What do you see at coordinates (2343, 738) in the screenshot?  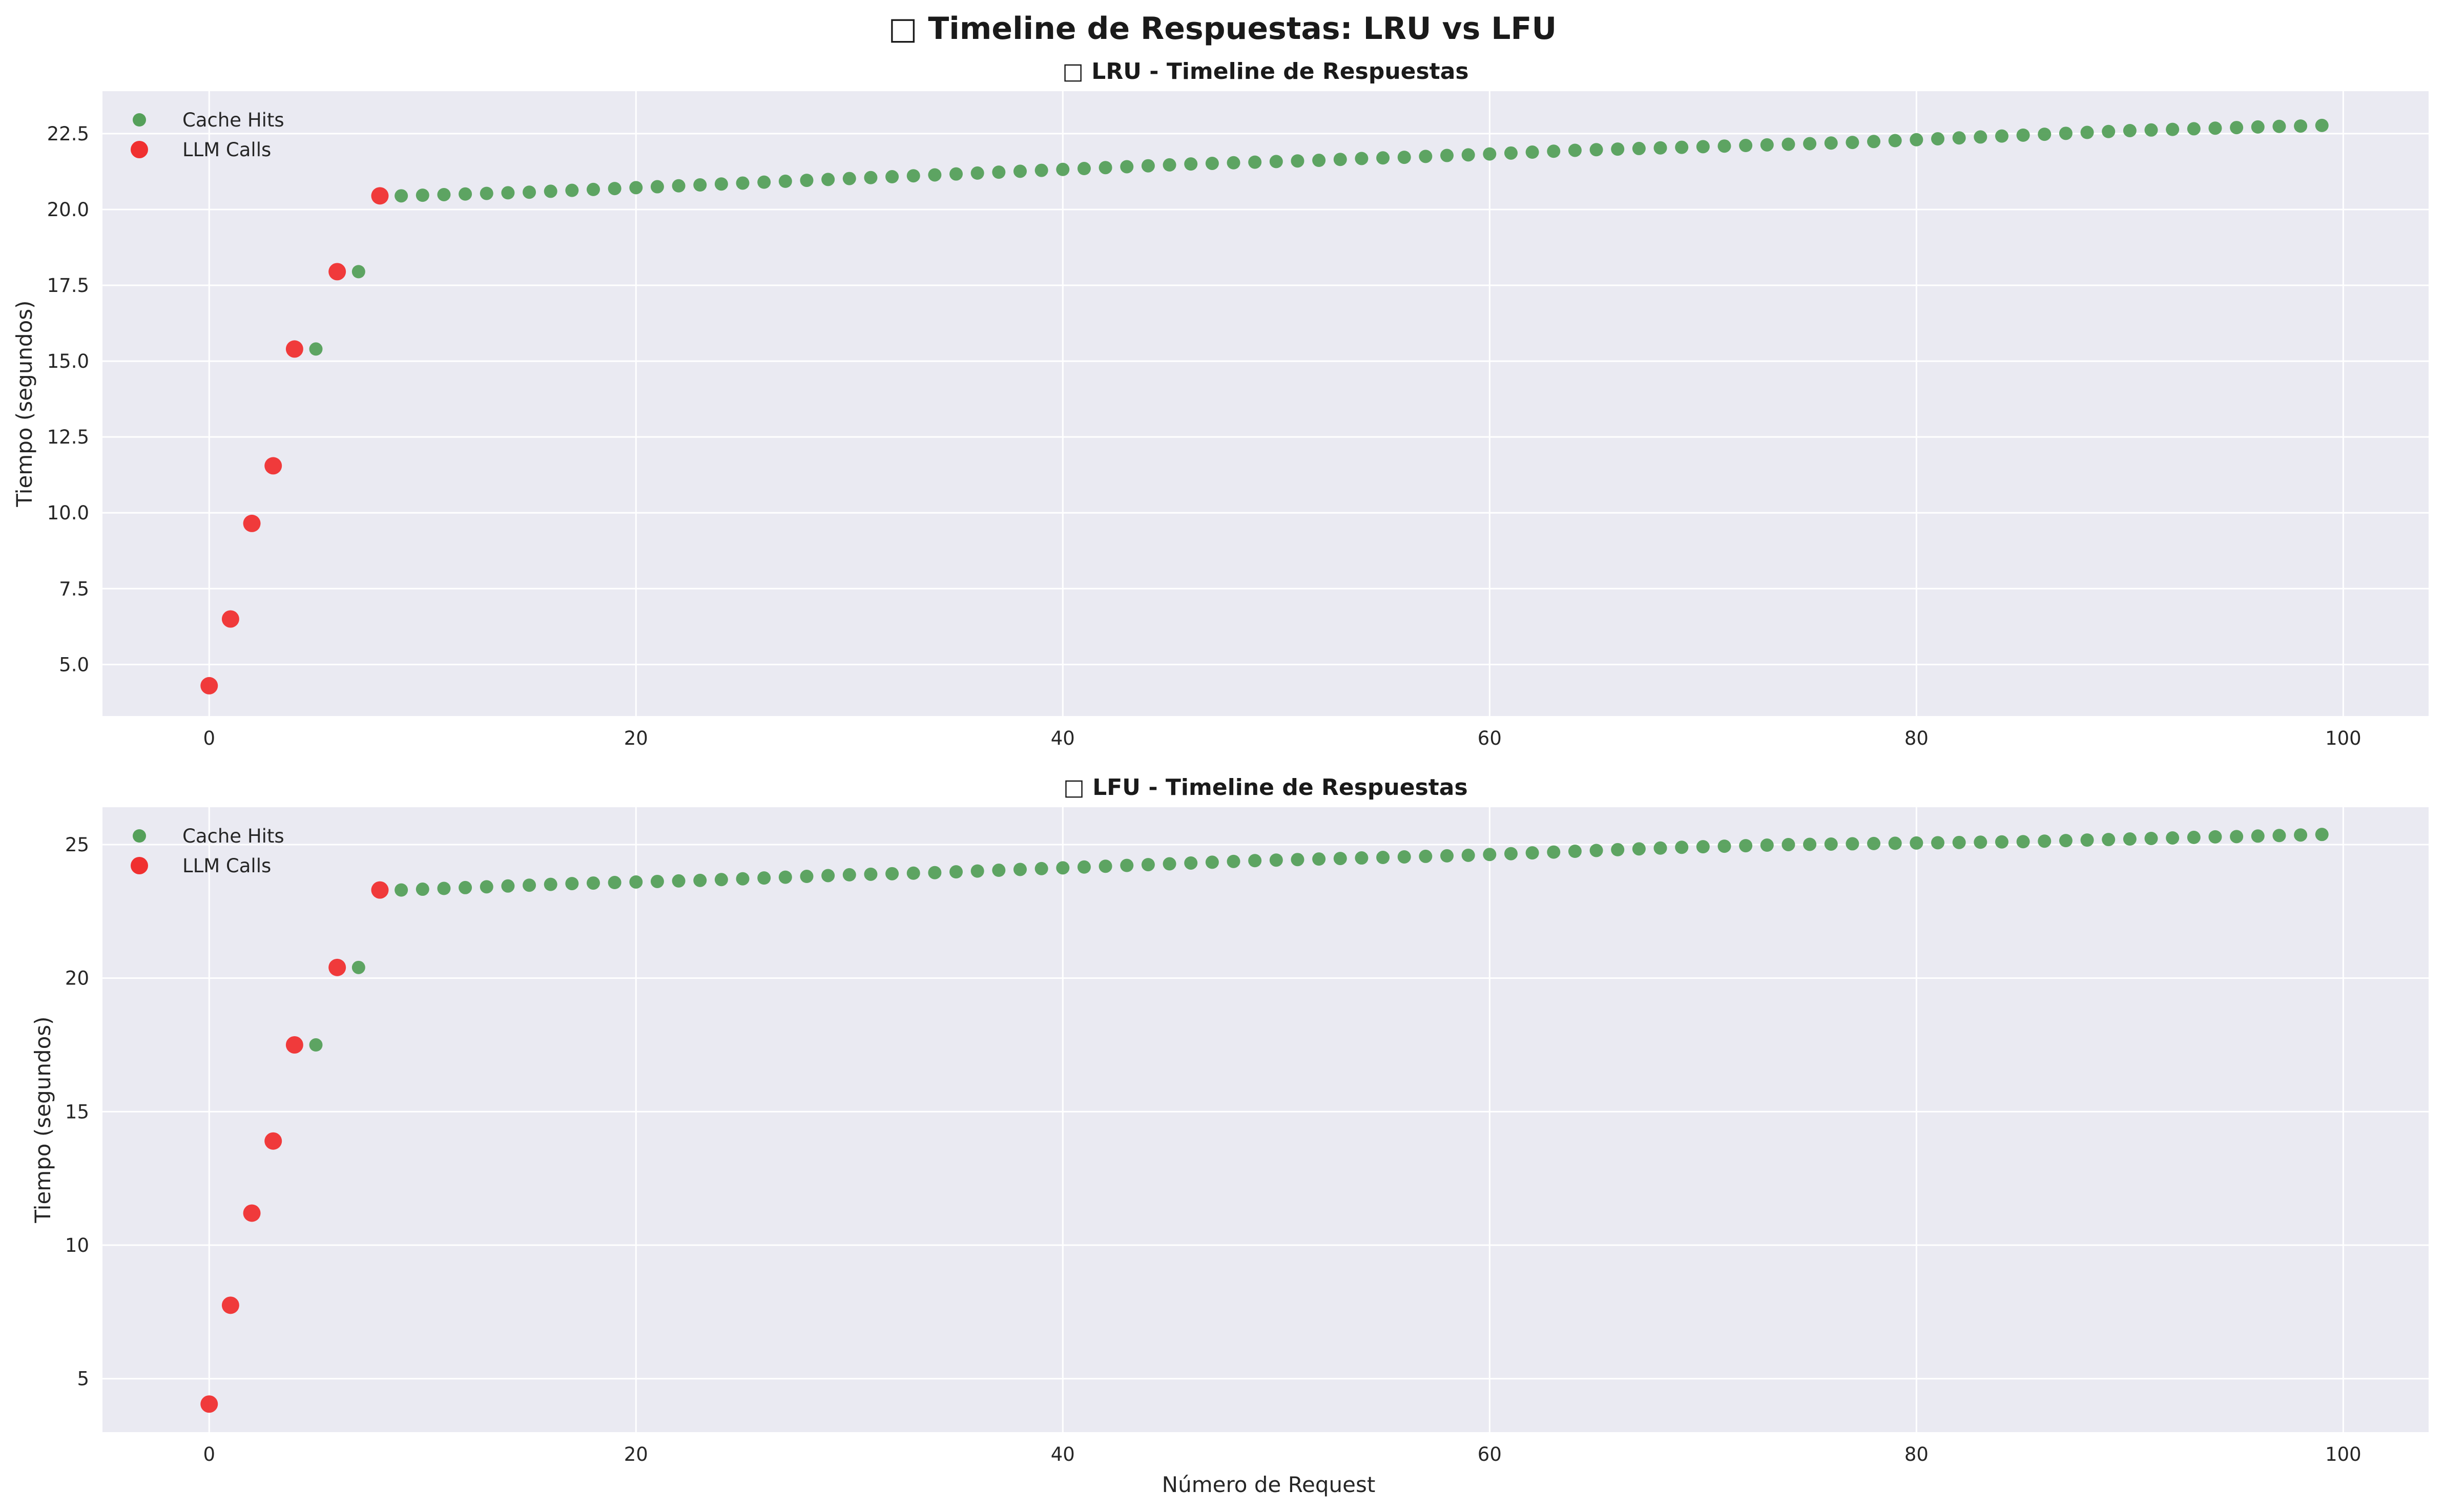 I see `lru-x-tick-label: 100` at bounding box center [2343, 738].